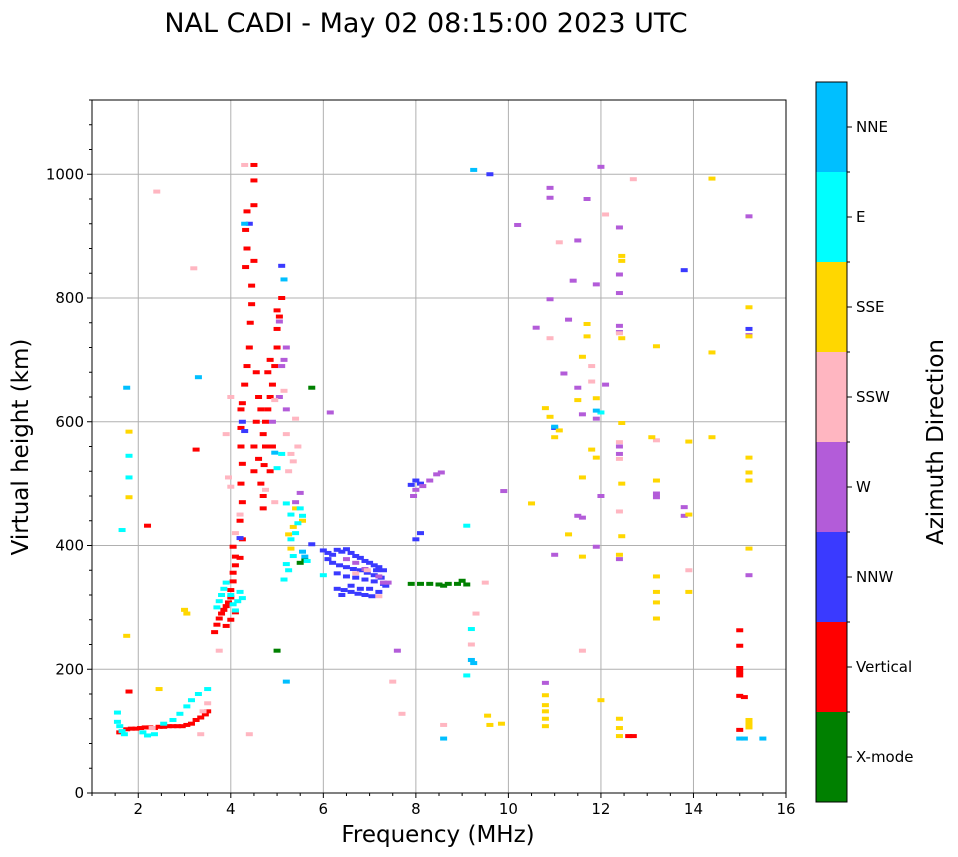 This screenshot has width=958, height=857. Describe the element at coordinates (936, 442) in the screenshot. I see `colorbar-label: Azimuth Direction` at that location.